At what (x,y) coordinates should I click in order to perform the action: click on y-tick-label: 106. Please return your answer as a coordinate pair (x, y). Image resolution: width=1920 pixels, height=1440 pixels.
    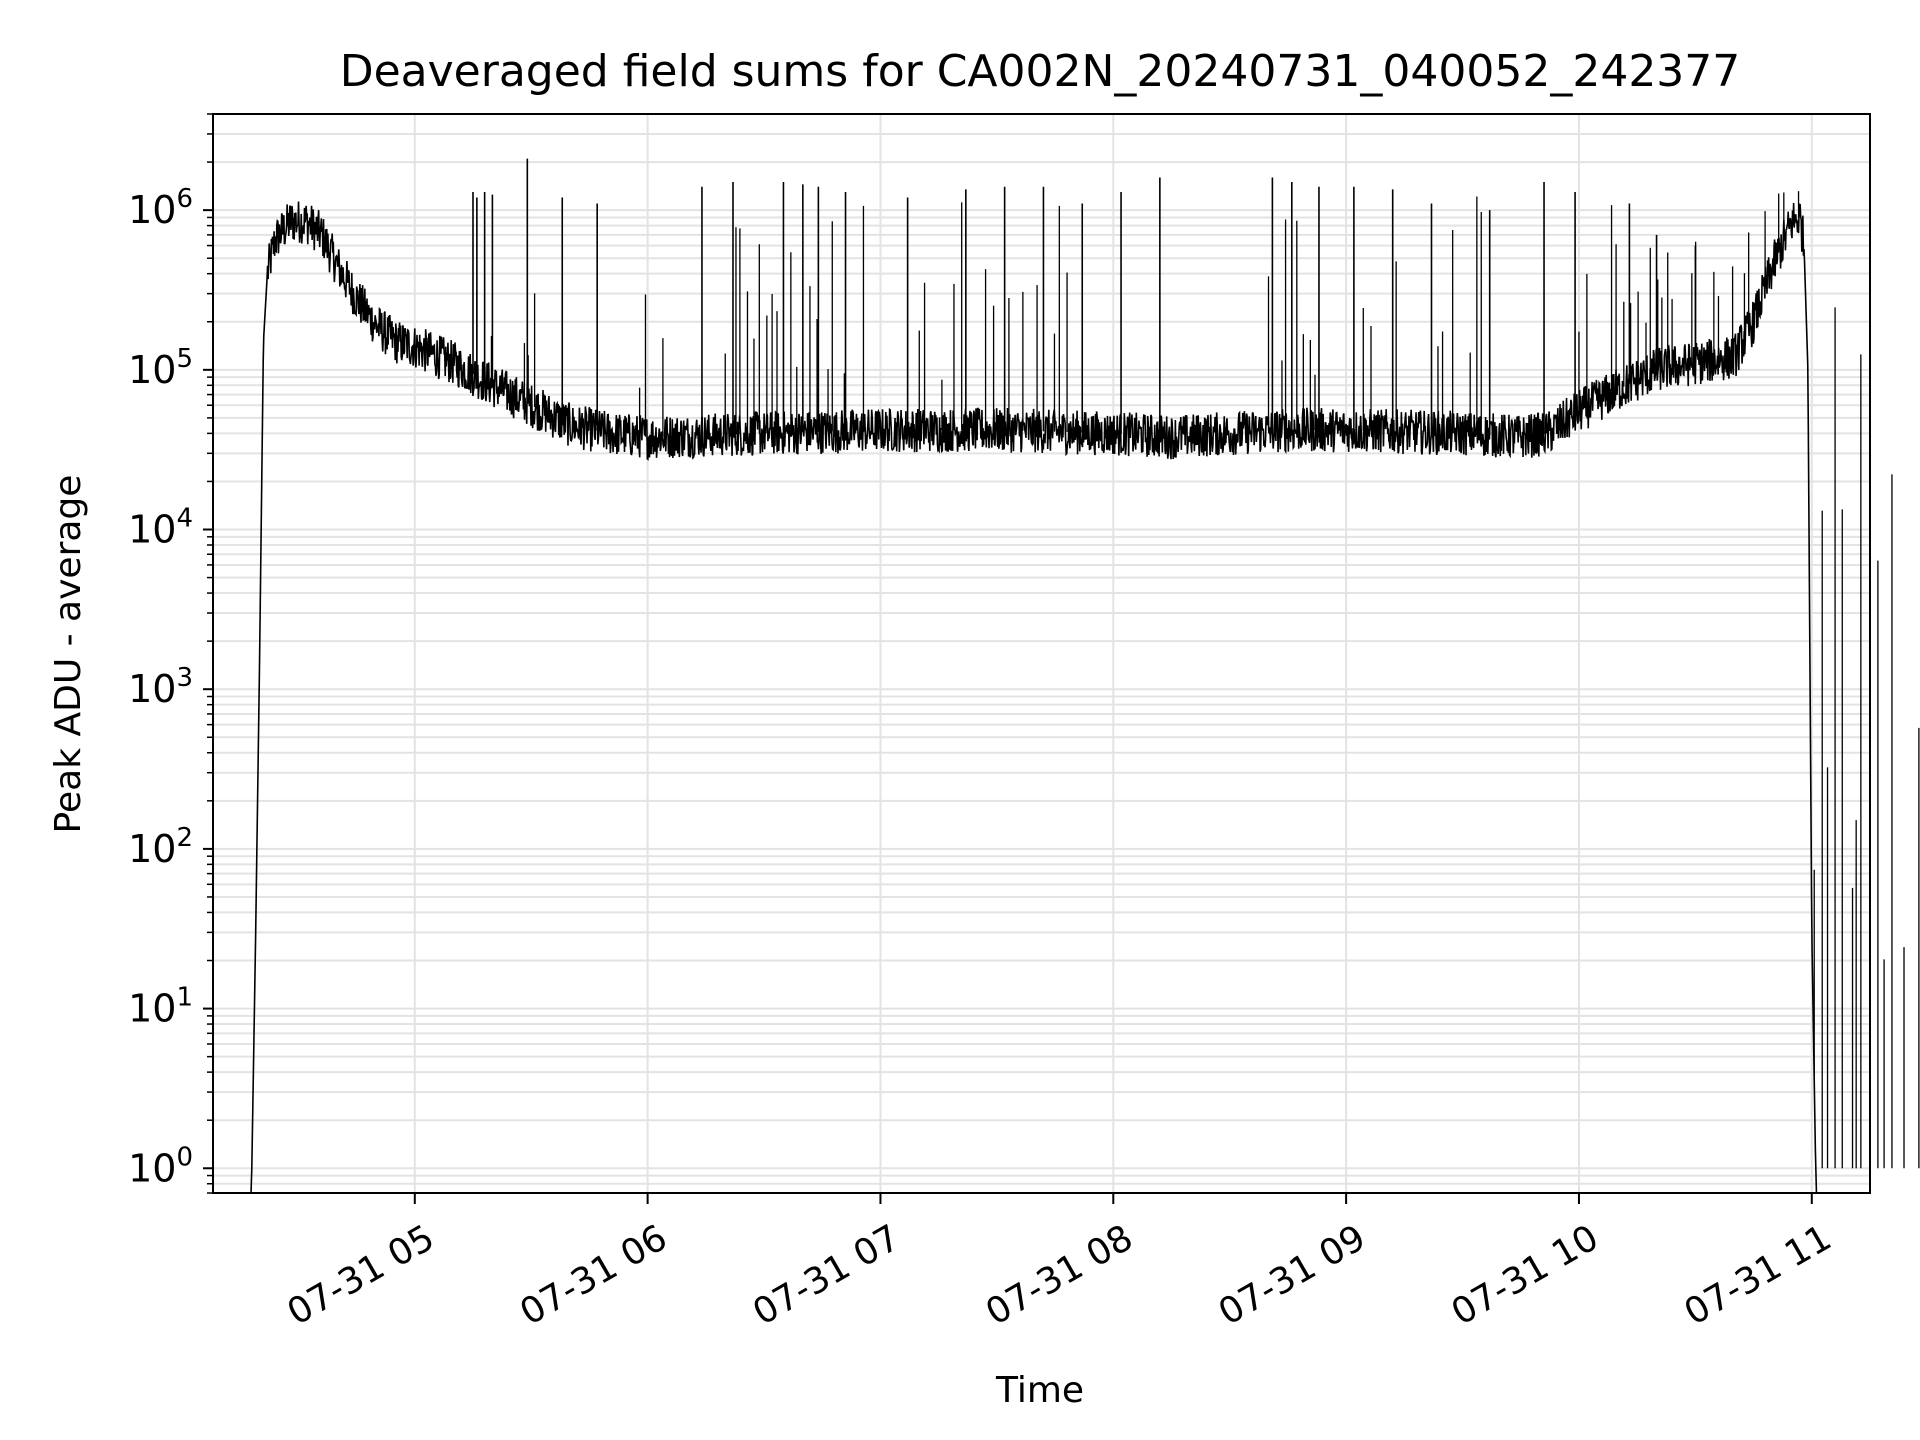
    Looking at the image, I should click on (160, 208).